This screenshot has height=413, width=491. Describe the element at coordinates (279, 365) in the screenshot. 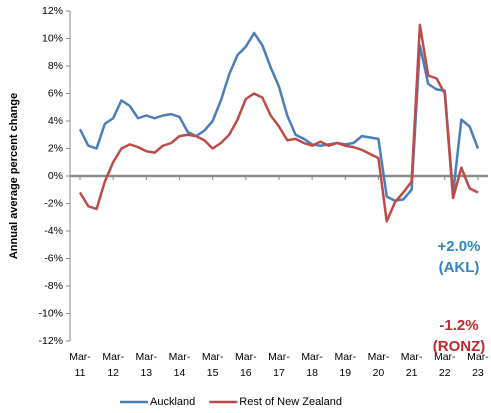

I see `x-tick-label: Mar-17` at that location.